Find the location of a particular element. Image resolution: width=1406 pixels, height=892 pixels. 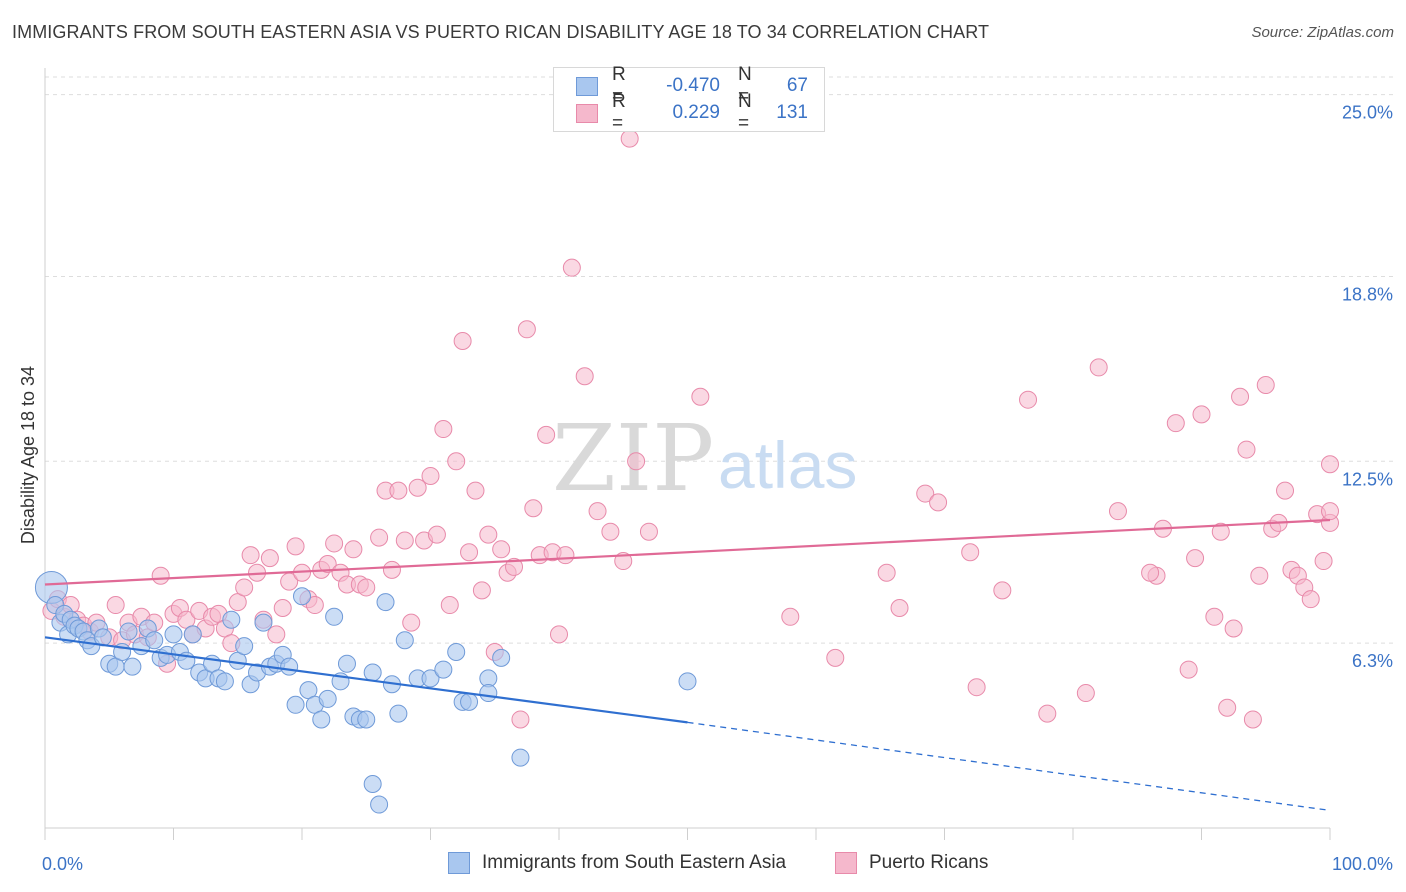

legend-n-value: 67 is located at coordinates (797, 85).